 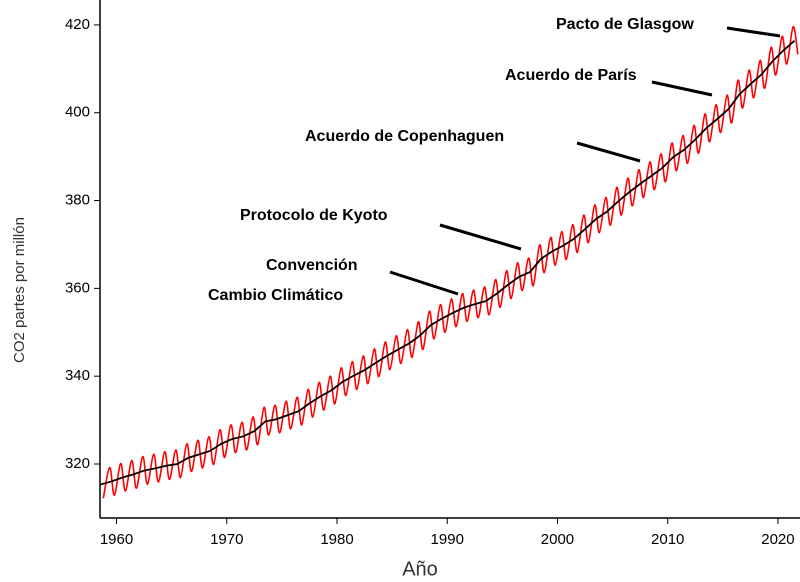 What do you see at coordinates (777, 539) in the screenshot?
I see `x-tick-label: 2020` at bounding box center [777, 539].